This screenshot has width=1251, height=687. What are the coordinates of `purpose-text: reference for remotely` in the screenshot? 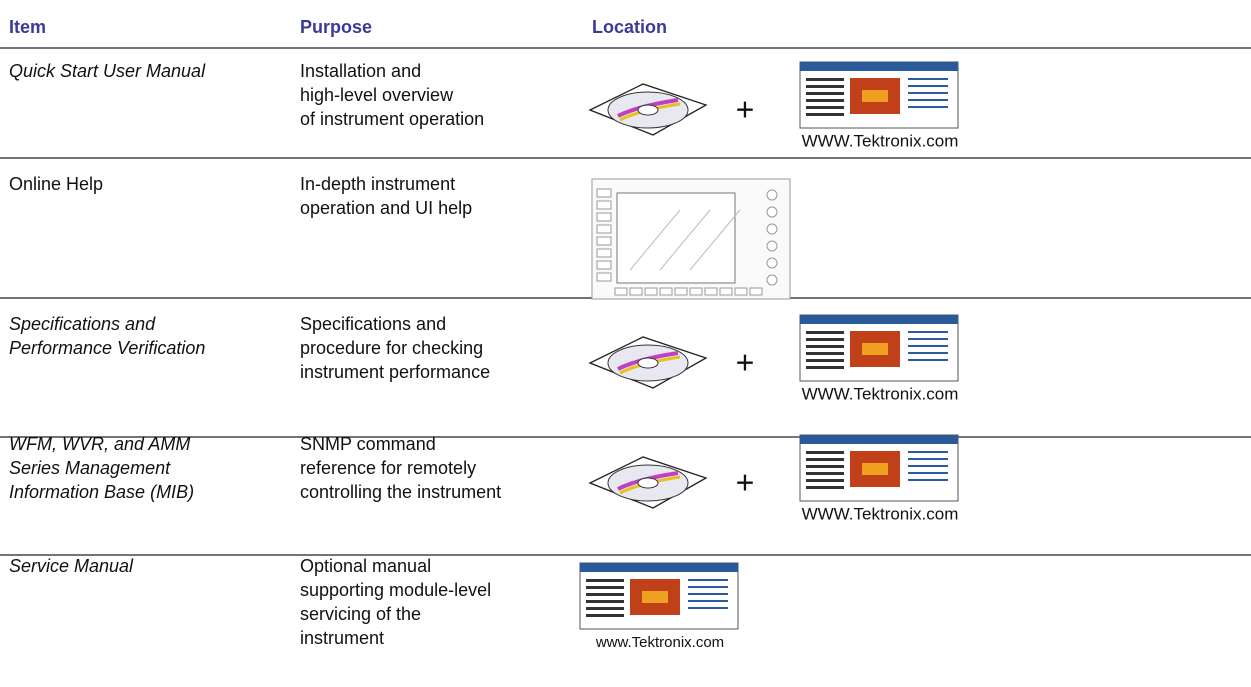 It's located at (388, 468).